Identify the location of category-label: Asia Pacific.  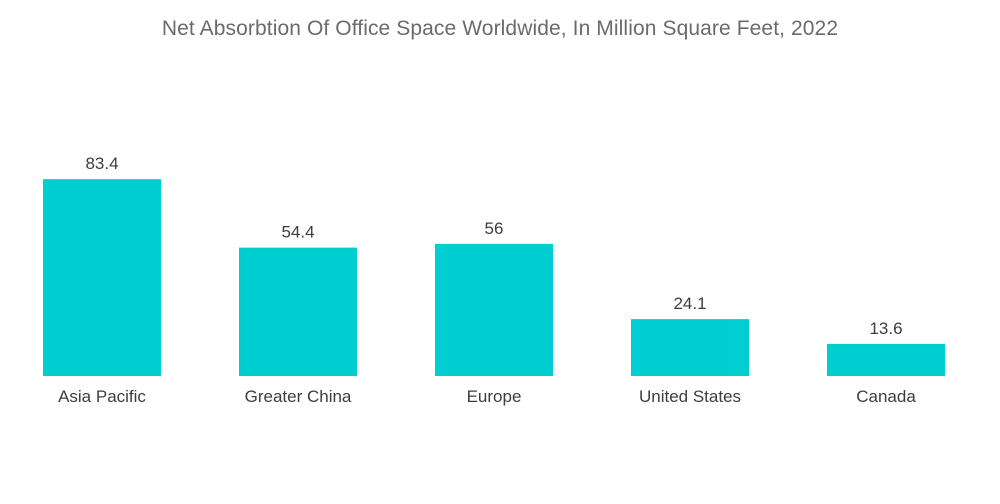
(102, 396).